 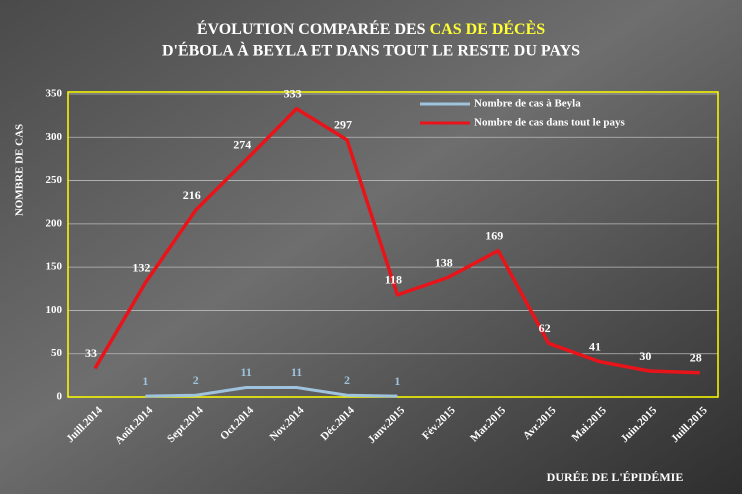 I want to click on data-label: 132, so click(x=141, y=267).